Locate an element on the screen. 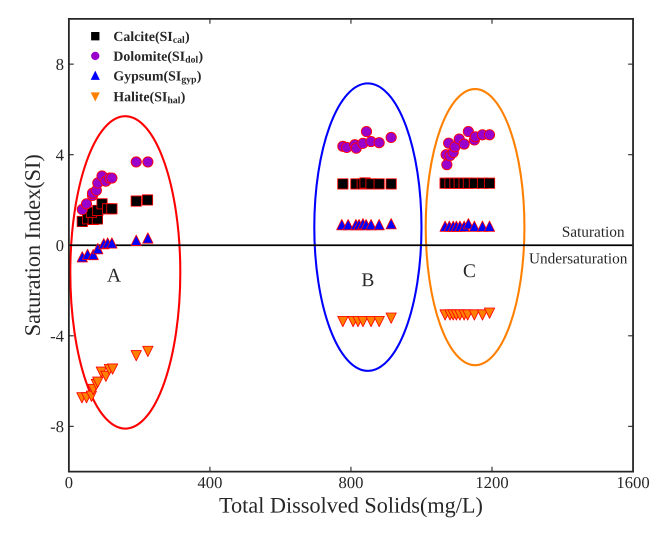 The height and width of the screenshot is (539, 656). x-tick-label: 800 is located at coordinates (351, 482).